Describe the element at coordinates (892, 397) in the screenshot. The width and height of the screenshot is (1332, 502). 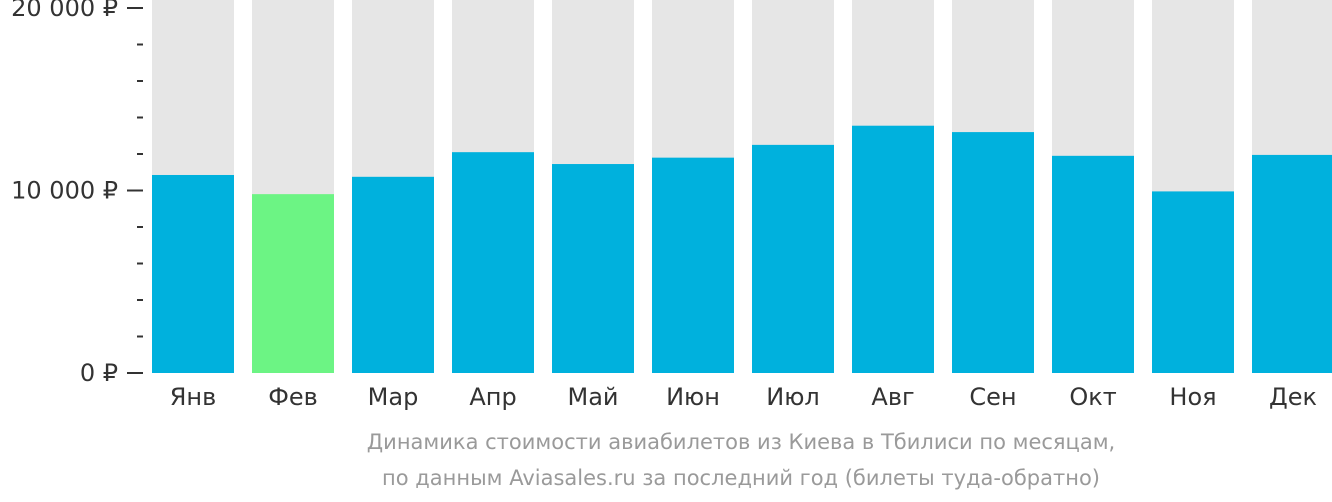
I see `x-tick-label: Авг` at that location.